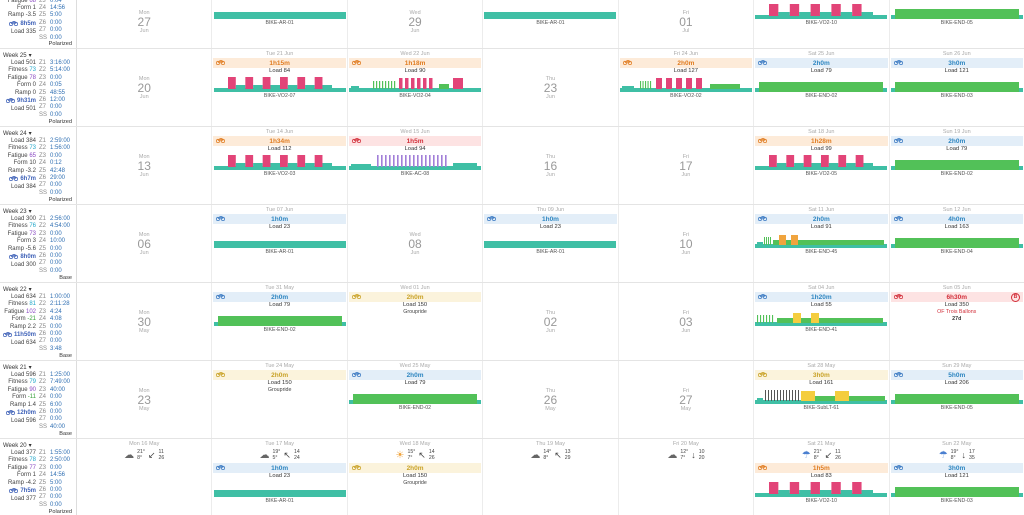  I want to click on day-cell: Mon 13 Jun, so click(145, 165).